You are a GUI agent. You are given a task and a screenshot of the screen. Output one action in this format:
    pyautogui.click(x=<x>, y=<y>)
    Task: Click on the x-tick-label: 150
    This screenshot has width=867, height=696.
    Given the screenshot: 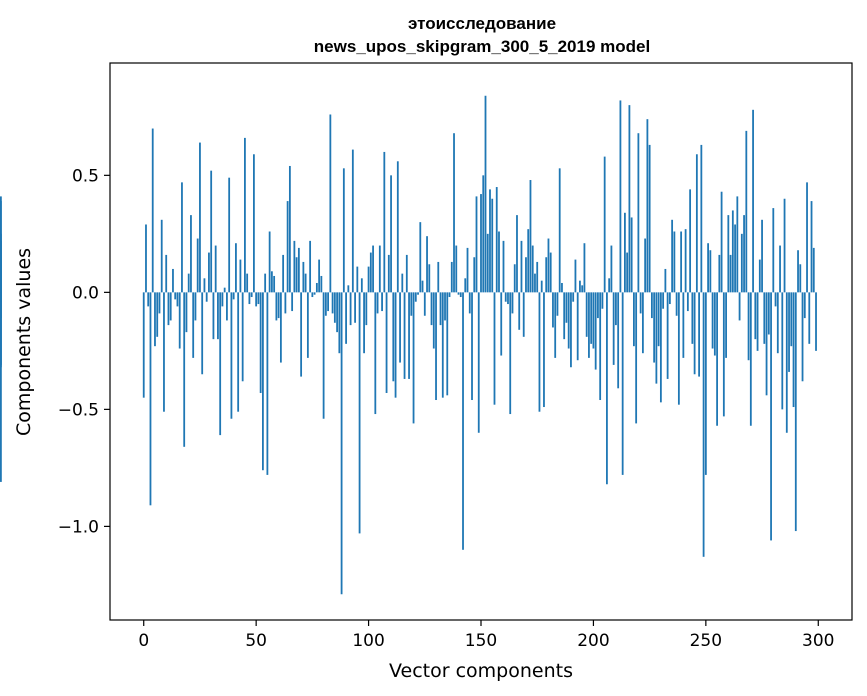 What is the action you would take?
    pyautogui.click(x=481, y=641)
    